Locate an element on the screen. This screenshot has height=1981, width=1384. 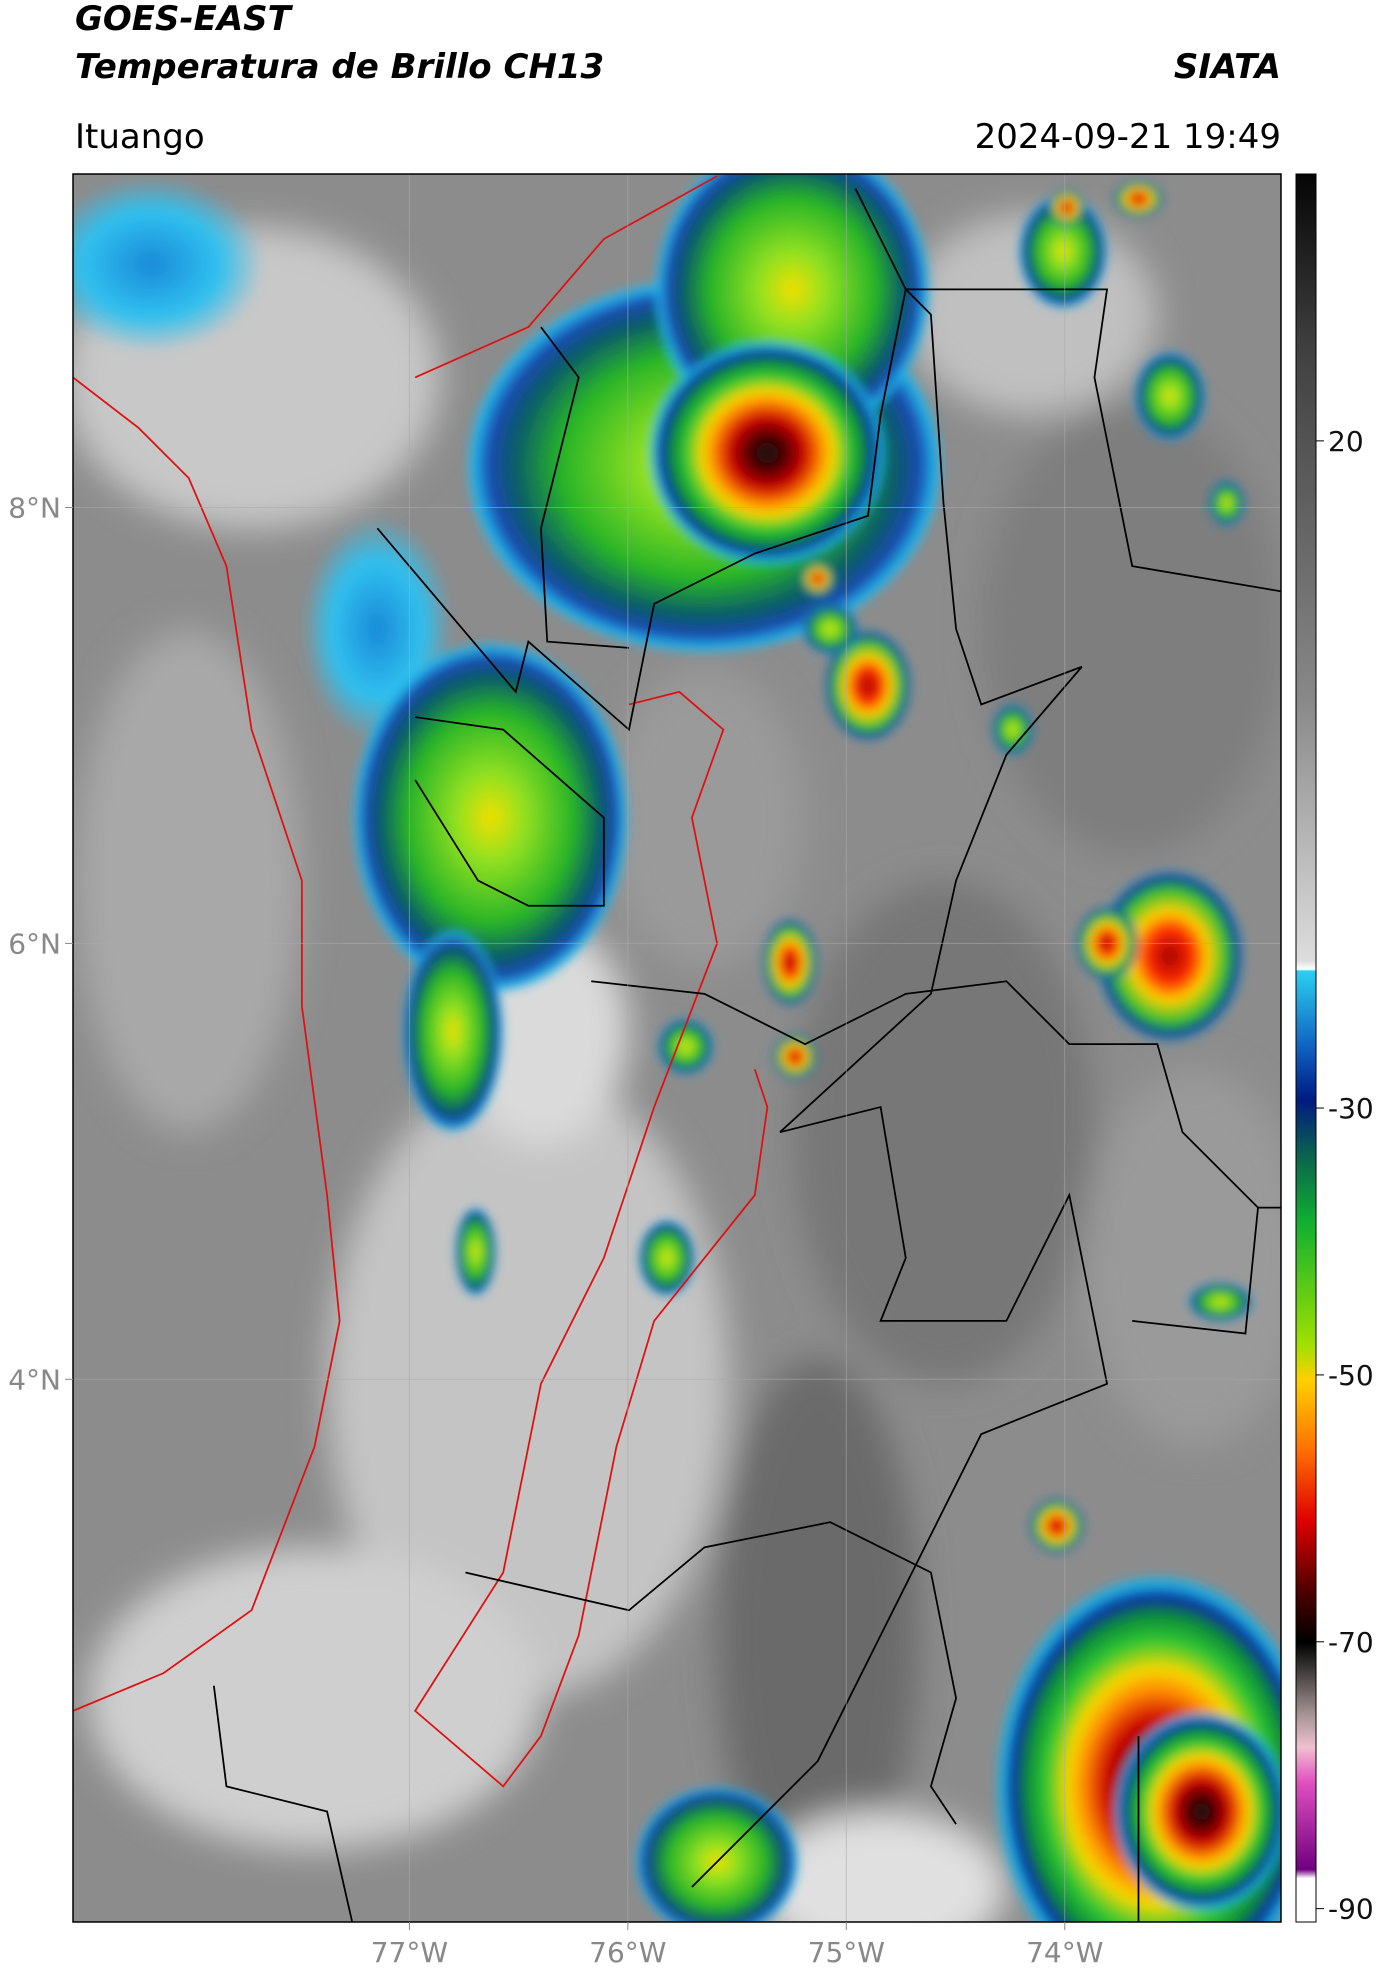
colorbar-tick-label: 20 is located at coordinates (1346, 441).